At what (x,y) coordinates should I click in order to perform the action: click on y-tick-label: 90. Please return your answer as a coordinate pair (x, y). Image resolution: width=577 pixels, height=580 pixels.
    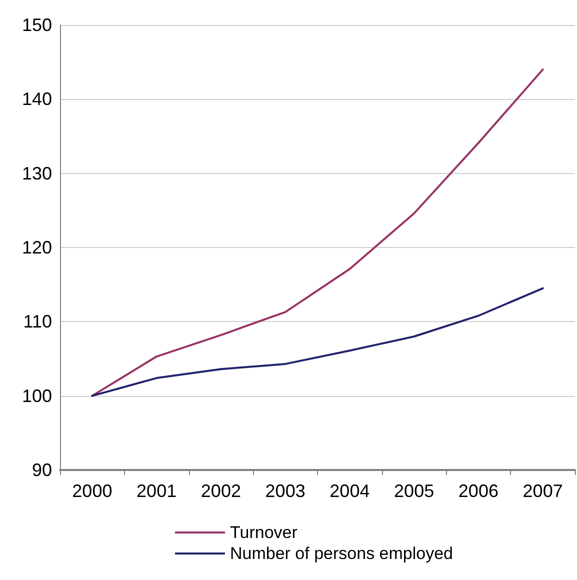
    Looking at the image, I should click on (42, 470).